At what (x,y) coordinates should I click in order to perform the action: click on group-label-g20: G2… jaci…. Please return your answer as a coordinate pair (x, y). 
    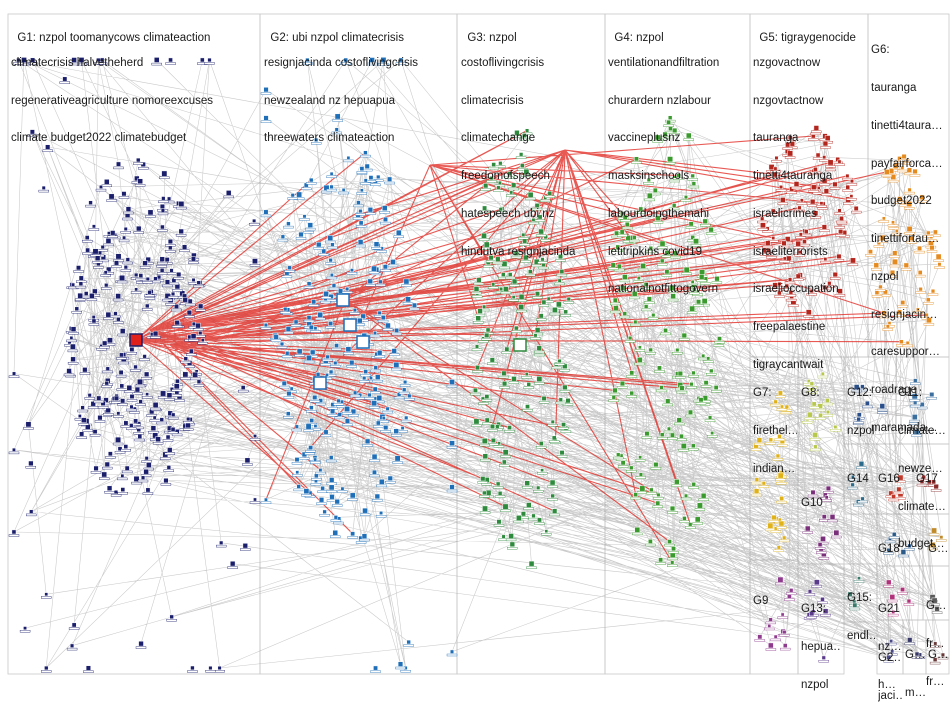
    Looking at the image, I should click on (890, 671).